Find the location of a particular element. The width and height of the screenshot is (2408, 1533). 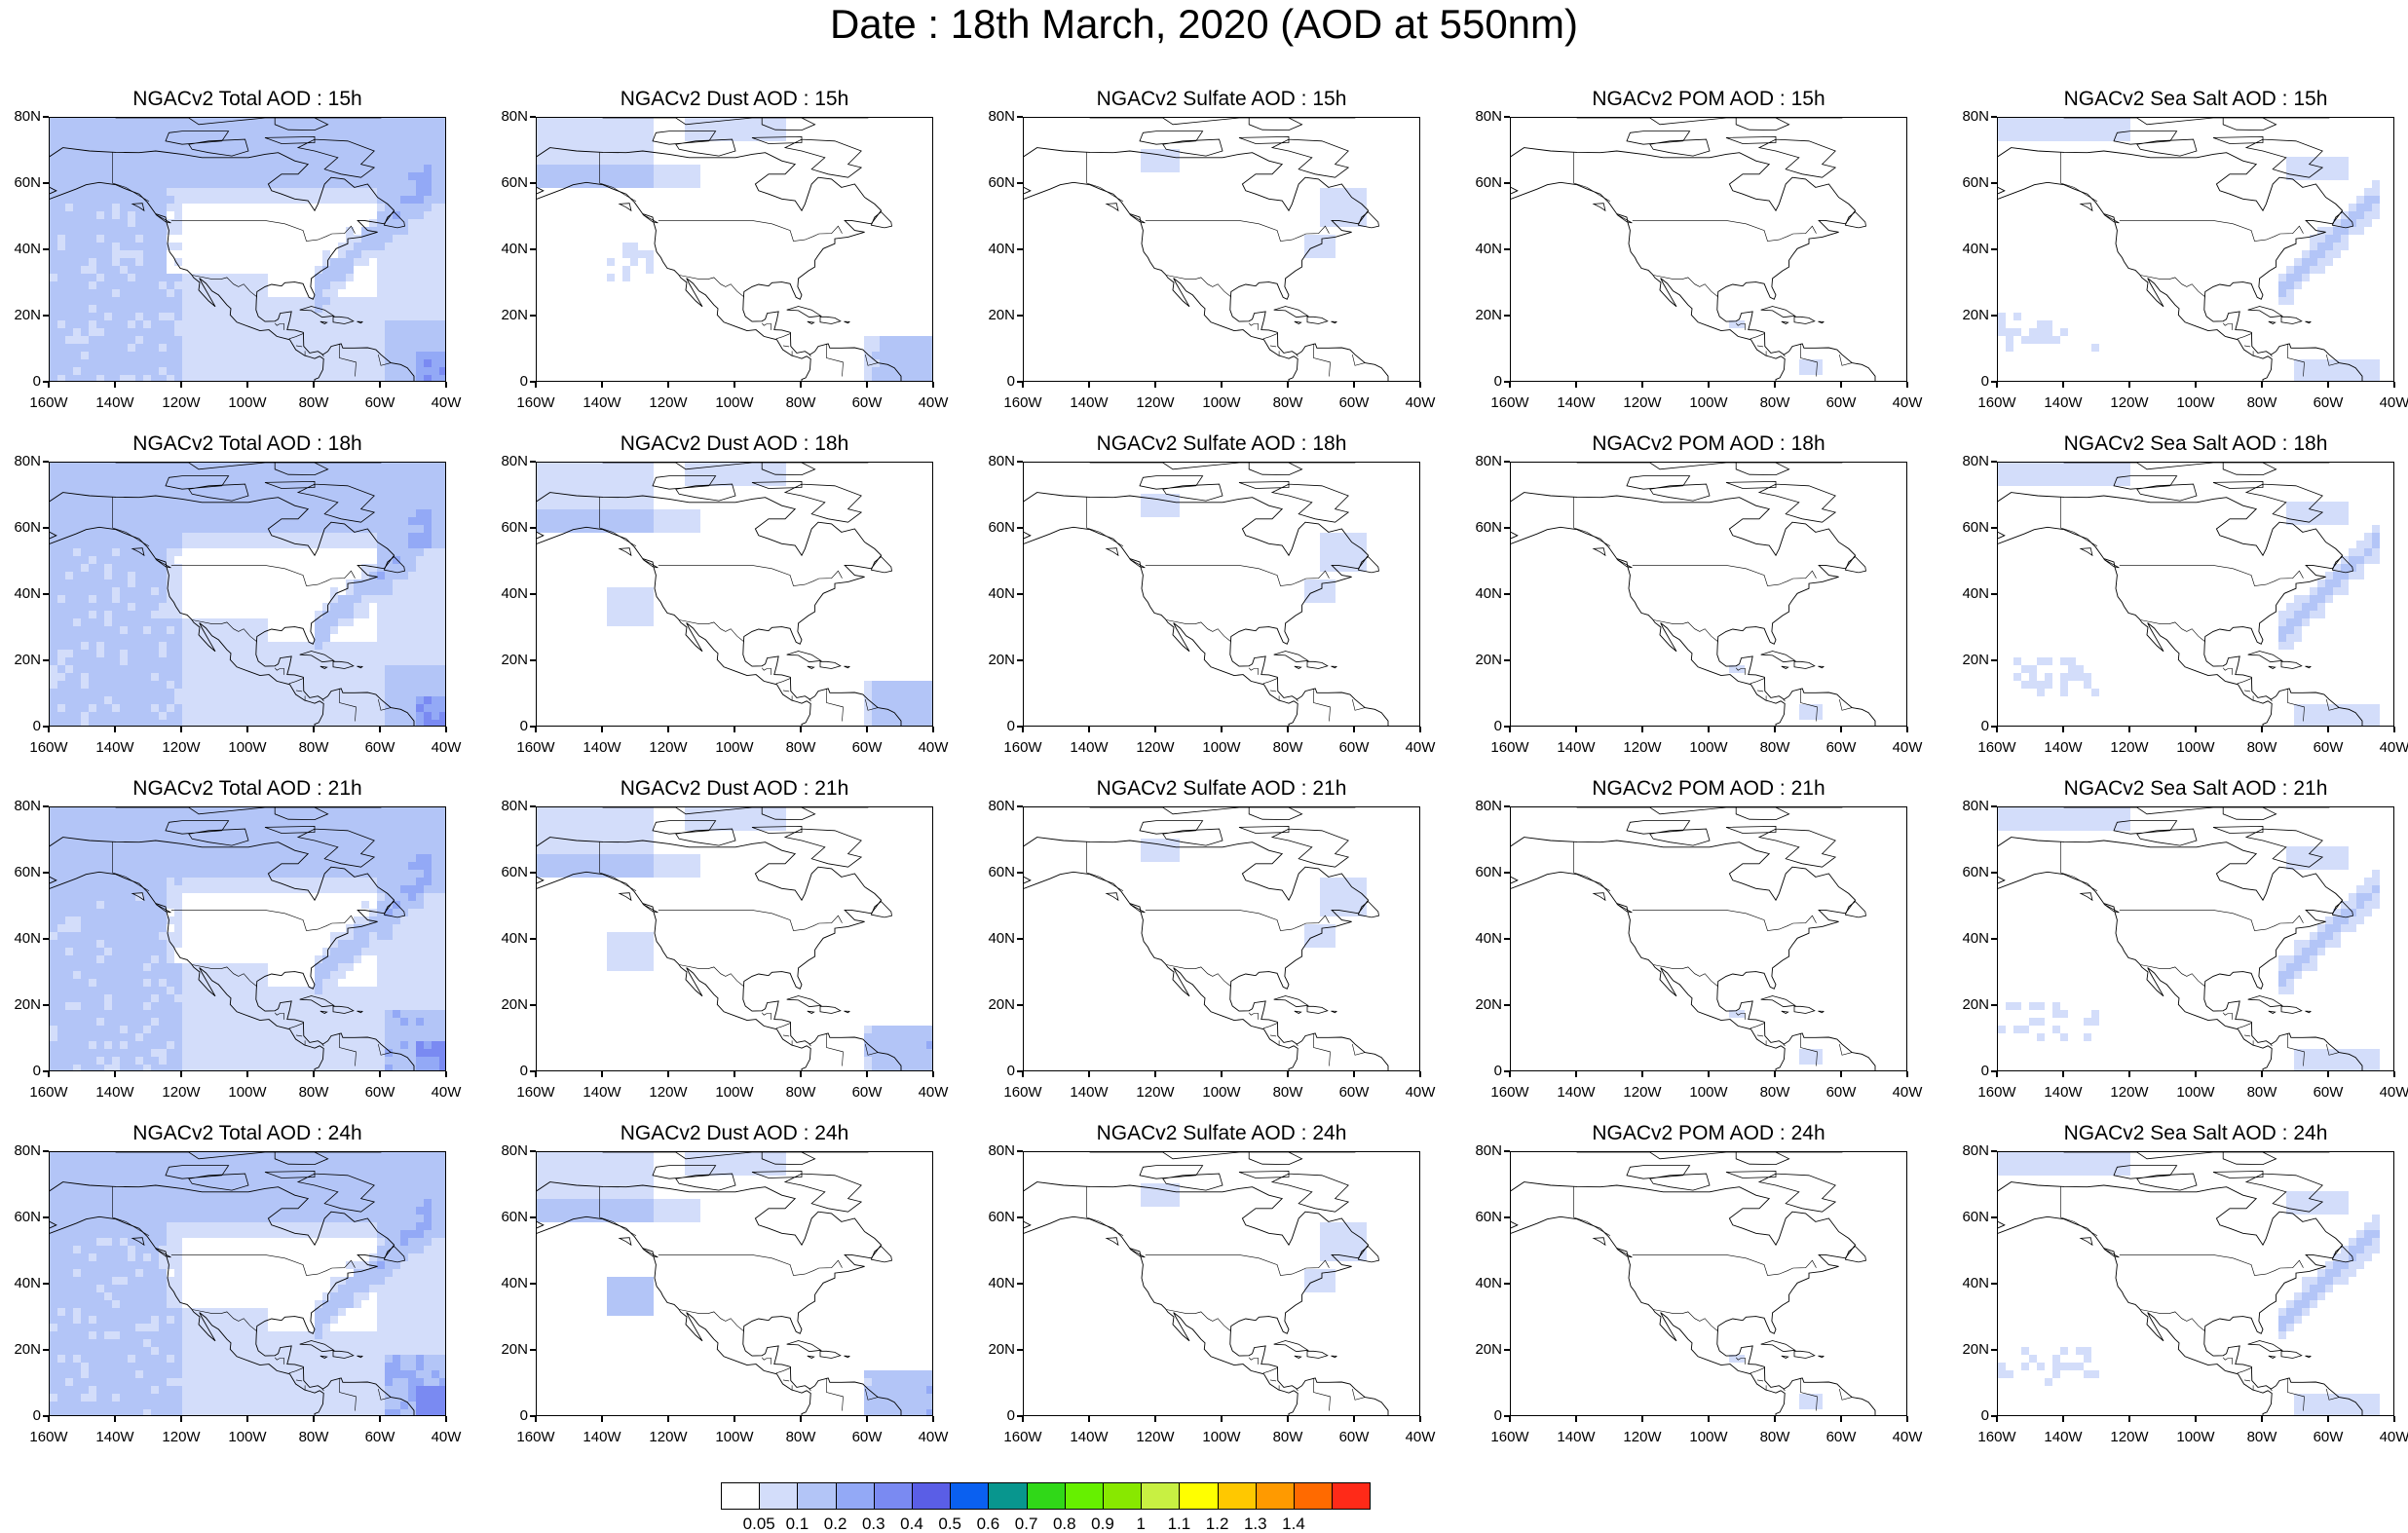

lon-tick-label: 160W is located at coordinates (48, 1093).